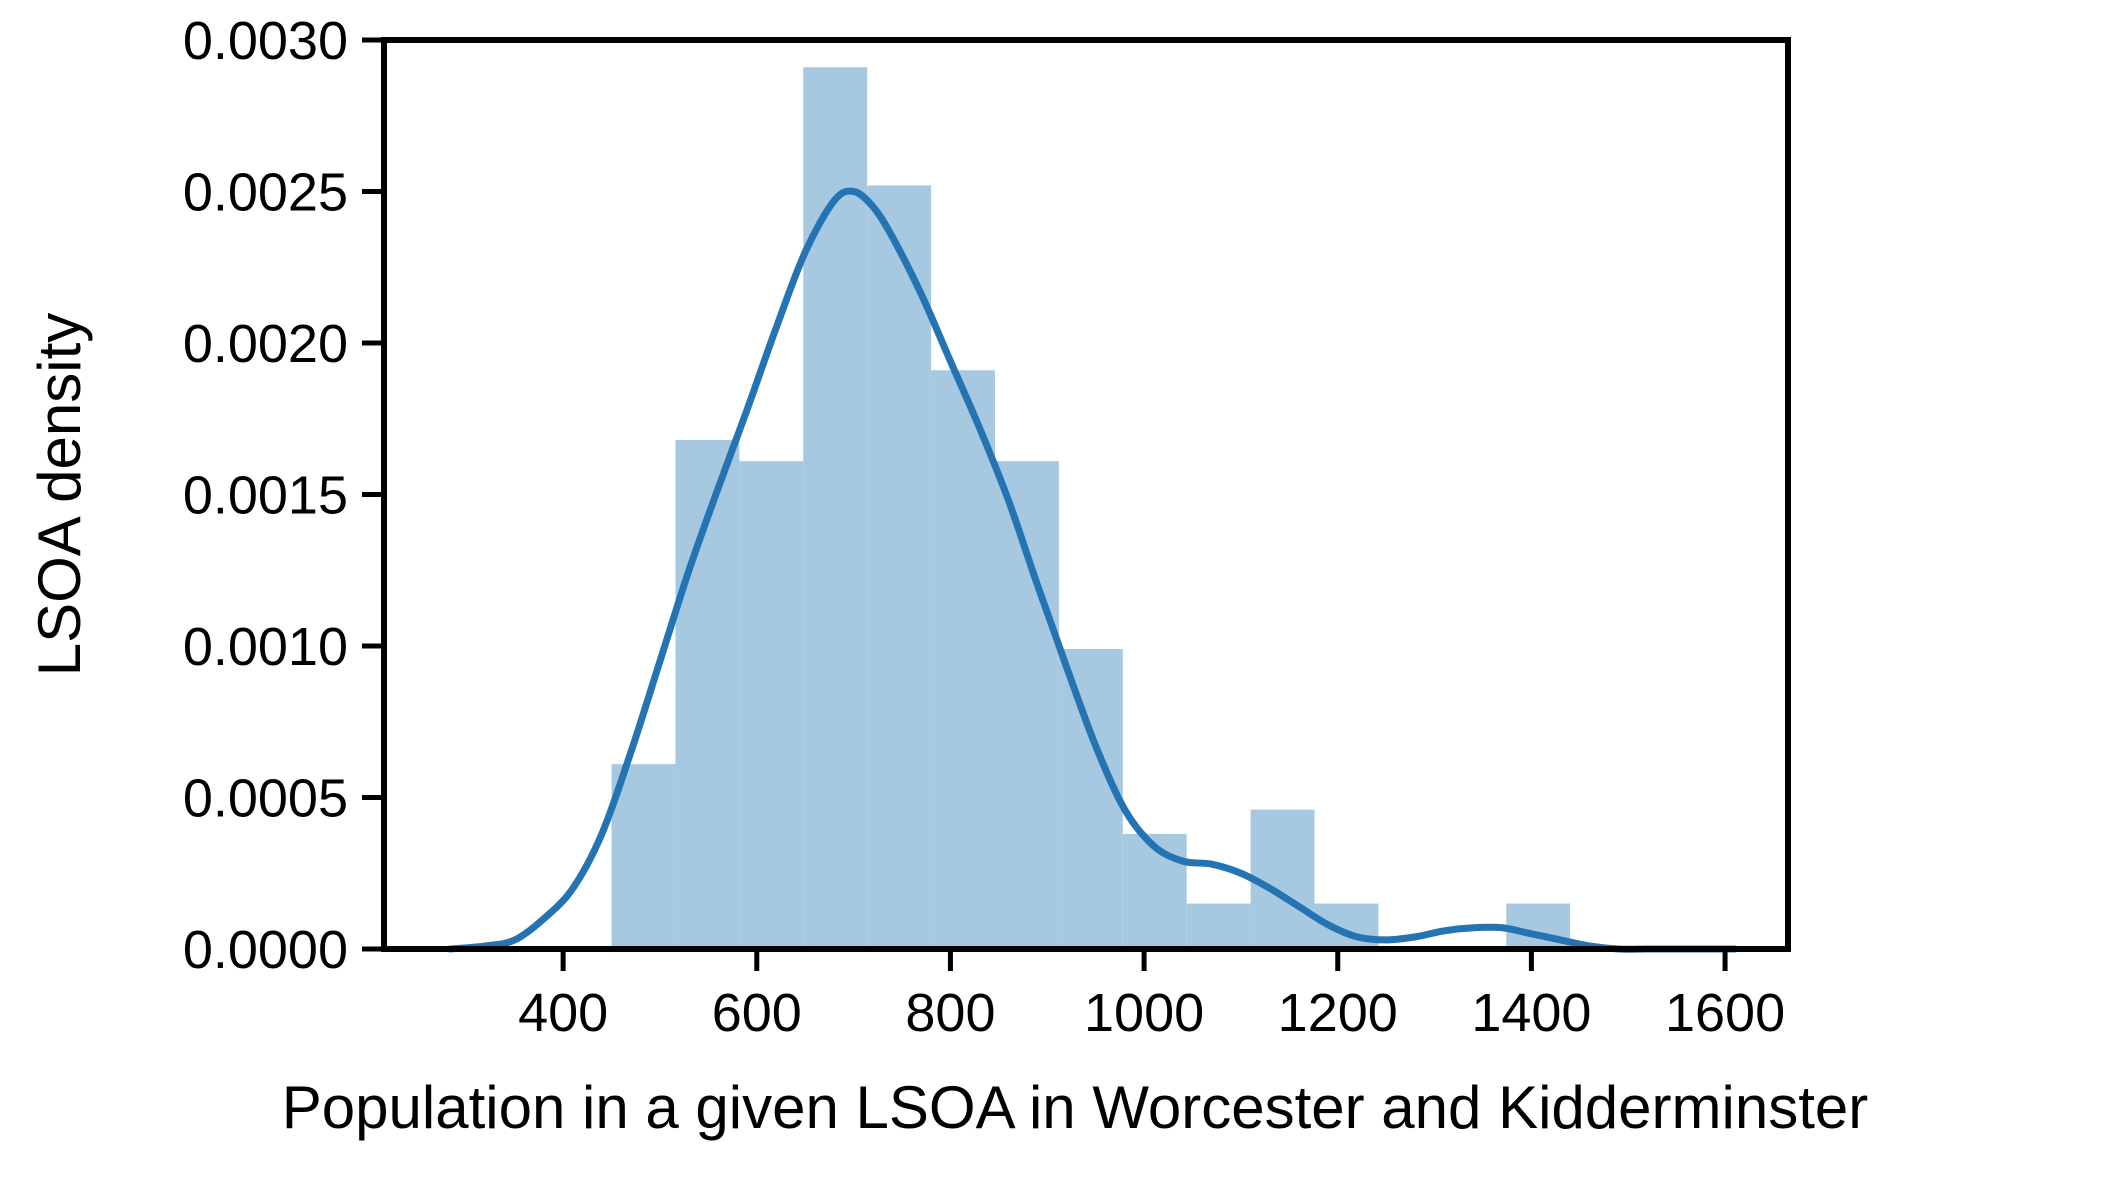  I want to click on x-tick-label-3: 1000, so click(1144, 1013).